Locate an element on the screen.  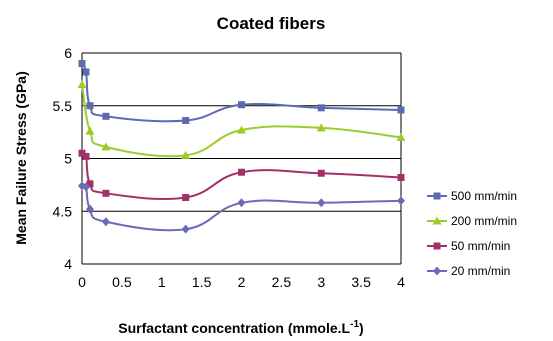
legend-item-2: 50 mm/min is located at coordinates (468, 246).